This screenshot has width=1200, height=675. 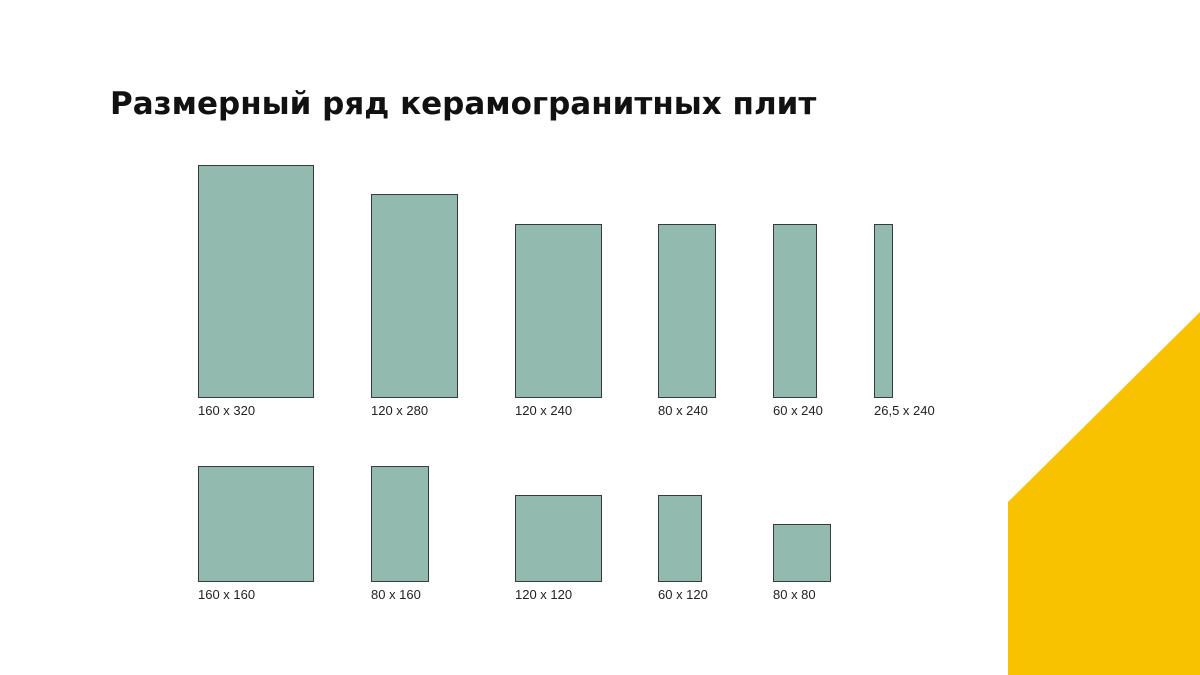 What do you see at coordinates (904, 410) in the screenshot?
I see `tile-size-label: 26,5 х 240` at bounding box center [904, 410].